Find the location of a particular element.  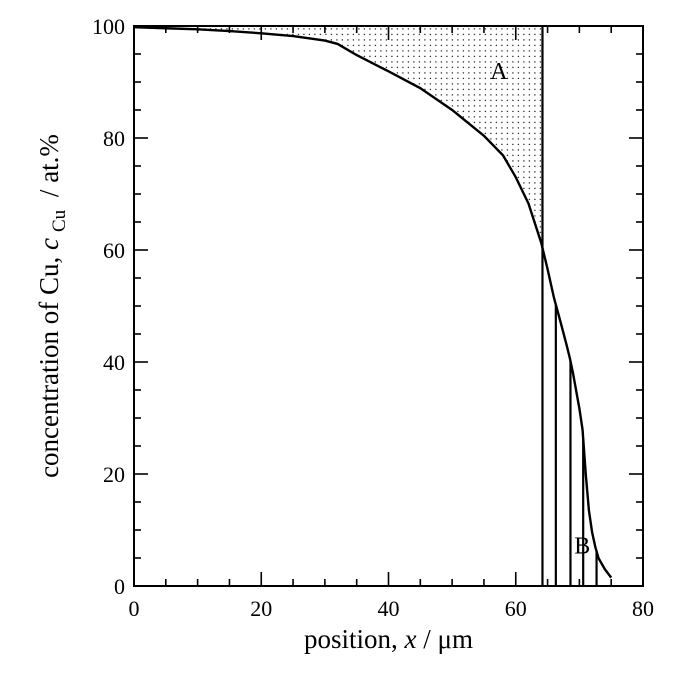

annotation-a: A is located at coordinates (499, 72).